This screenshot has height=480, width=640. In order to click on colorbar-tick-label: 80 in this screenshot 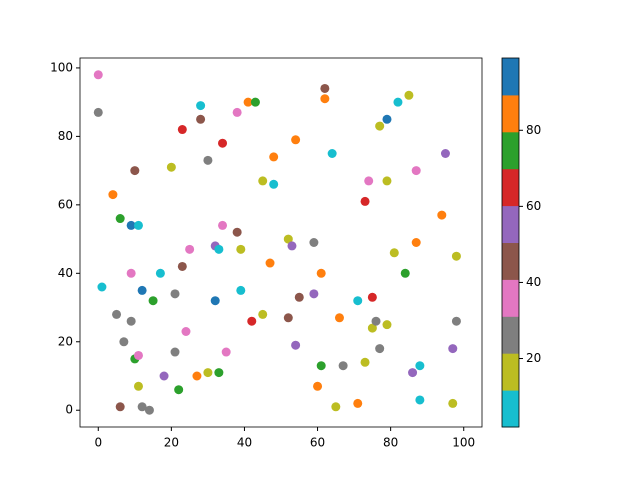, I will do `click(533, 130)`.